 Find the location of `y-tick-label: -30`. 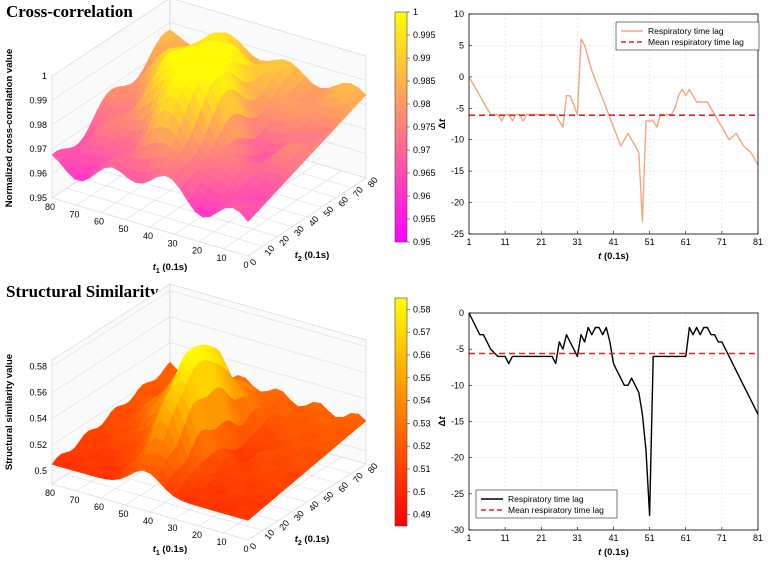

y-tick-label: -30 is located at coordinates (457, 530).